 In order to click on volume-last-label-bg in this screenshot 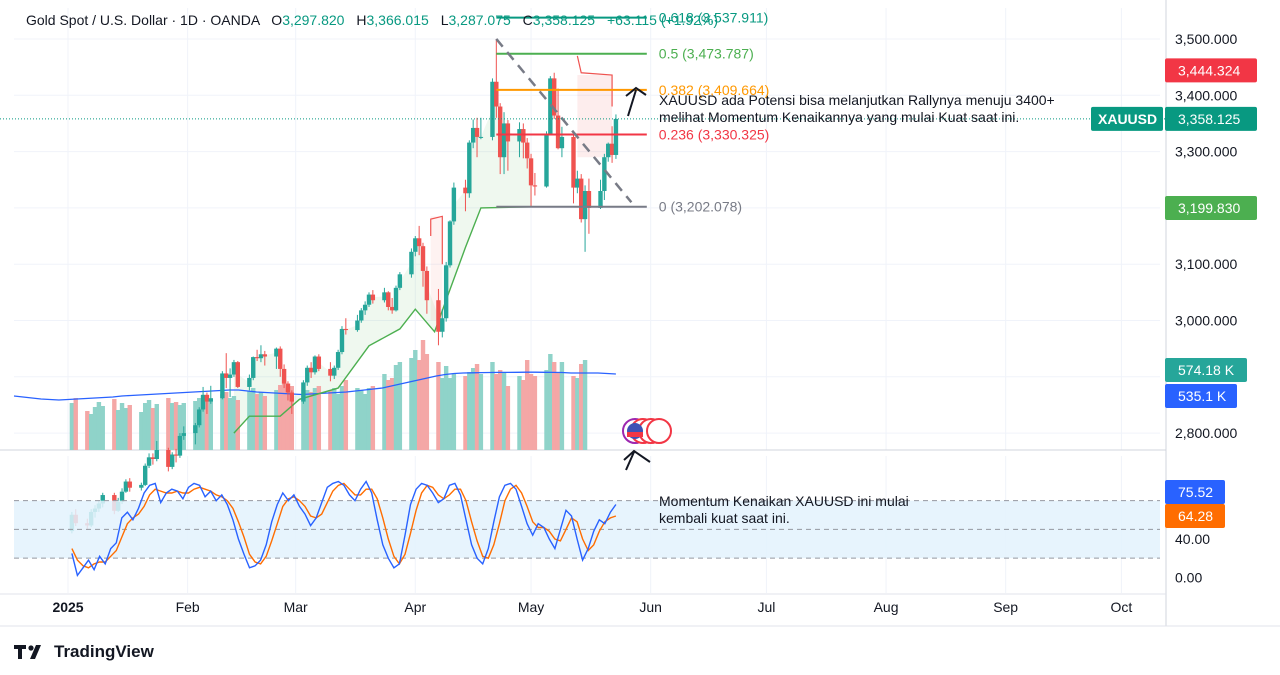, I will do `click(1206, 370)`.